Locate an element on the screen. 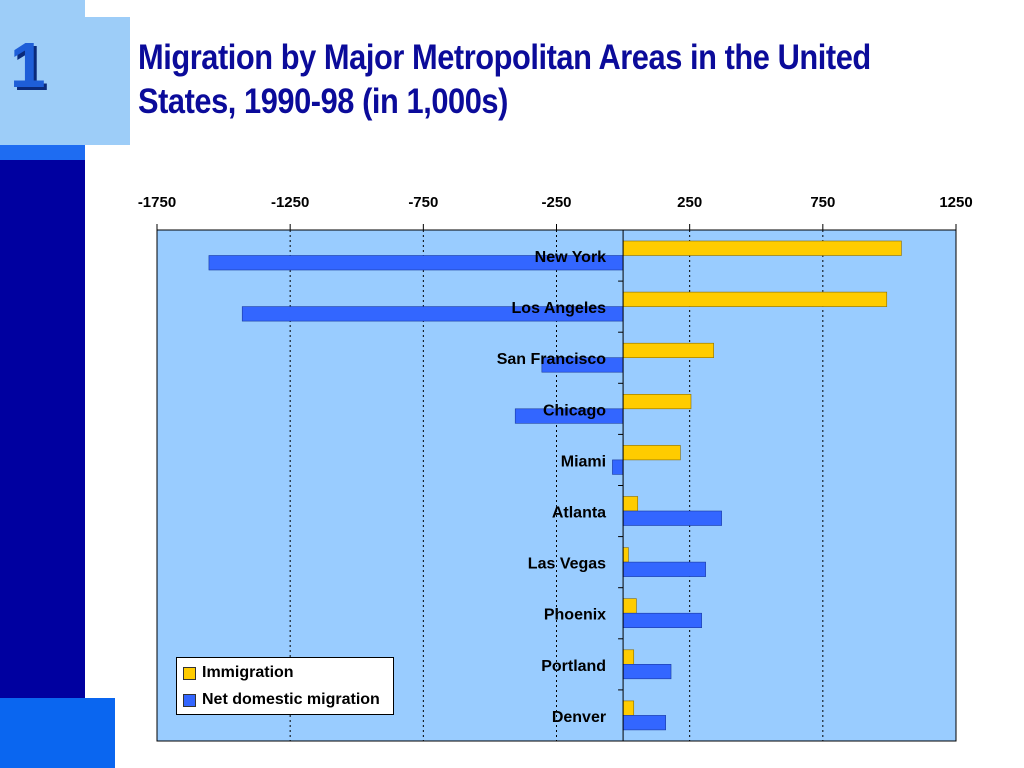 This screenshot has width=1024, height=768. category-label: Denver is located at coordinates (579, 717).